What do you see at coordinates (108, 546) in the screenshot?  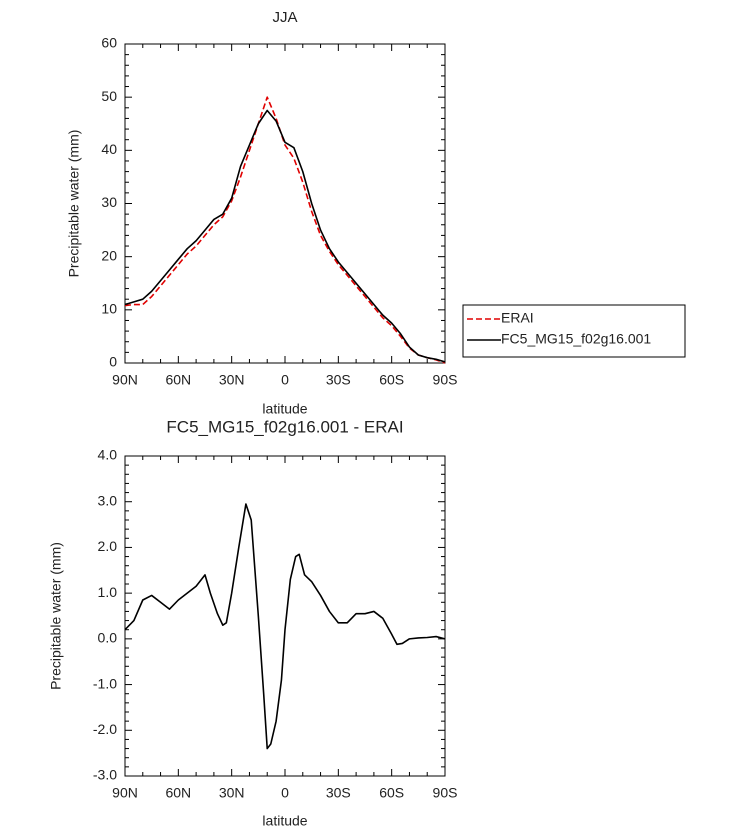 I see `y-tick-label: 2.0` at bounding box center [108, 546].